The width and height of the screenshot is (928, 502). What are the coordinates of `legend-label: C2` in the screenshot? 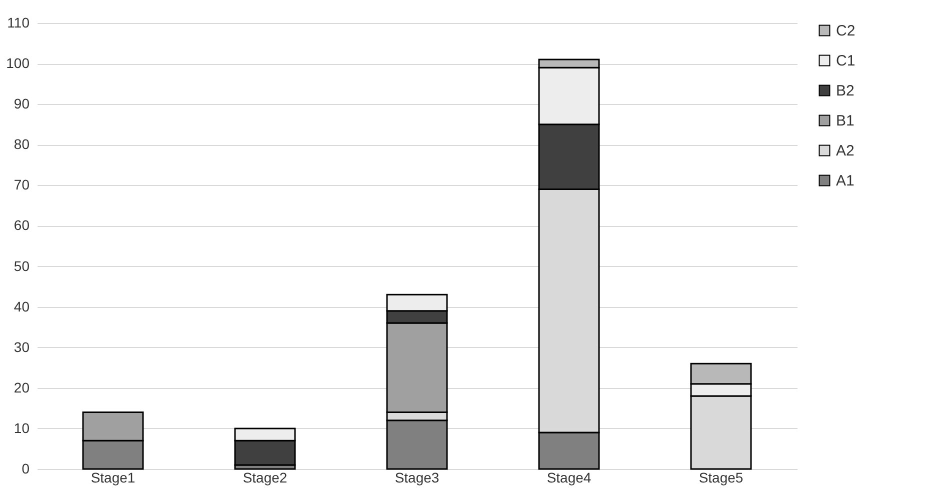 It's located at (846, 31).